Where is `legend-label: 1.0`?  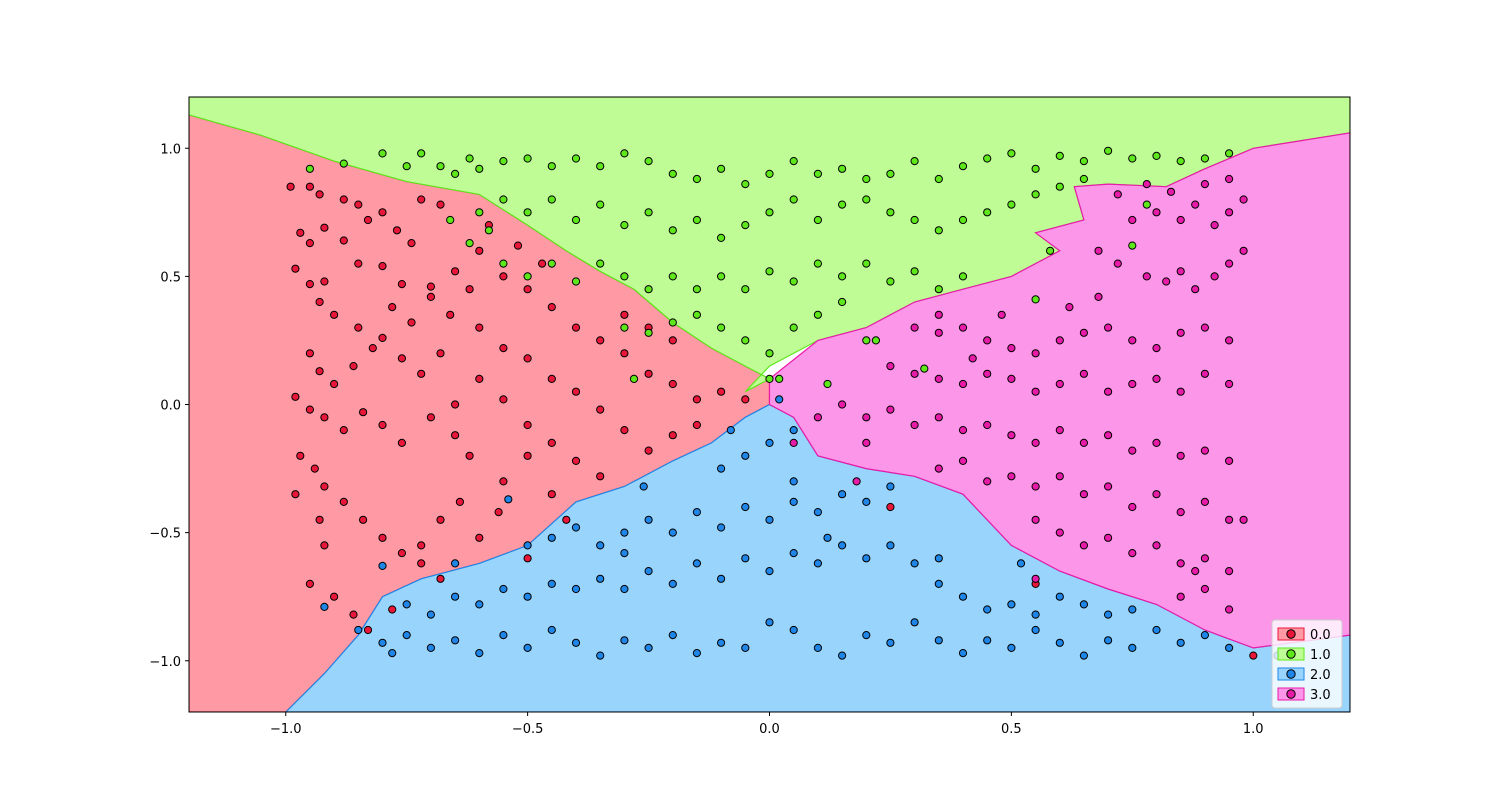 legend-label: 1.0 is located at coordinates (1320, 655).